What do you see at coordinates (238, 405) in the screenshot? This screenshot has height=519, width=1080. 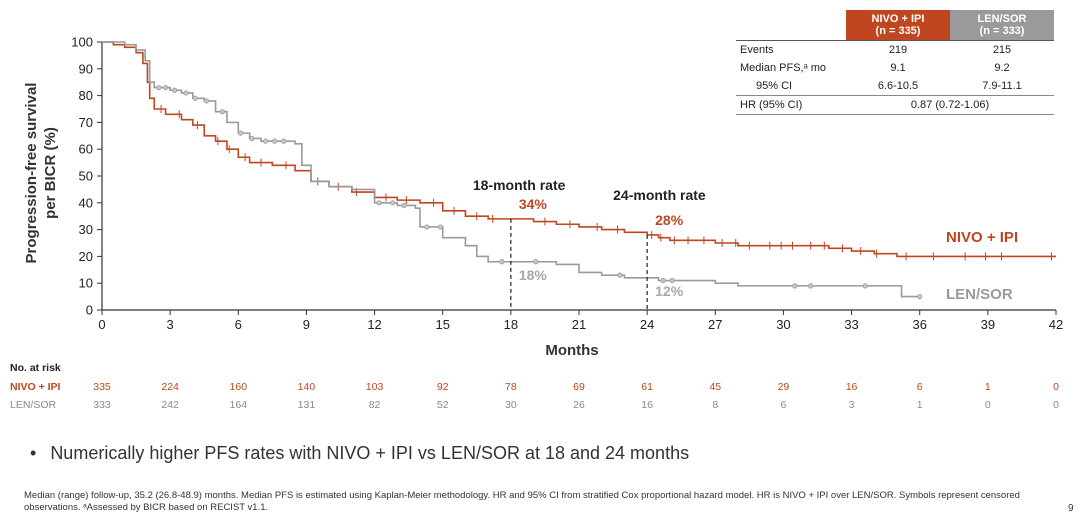 I see `risk-value: 164` at bounding box center [238, 405].